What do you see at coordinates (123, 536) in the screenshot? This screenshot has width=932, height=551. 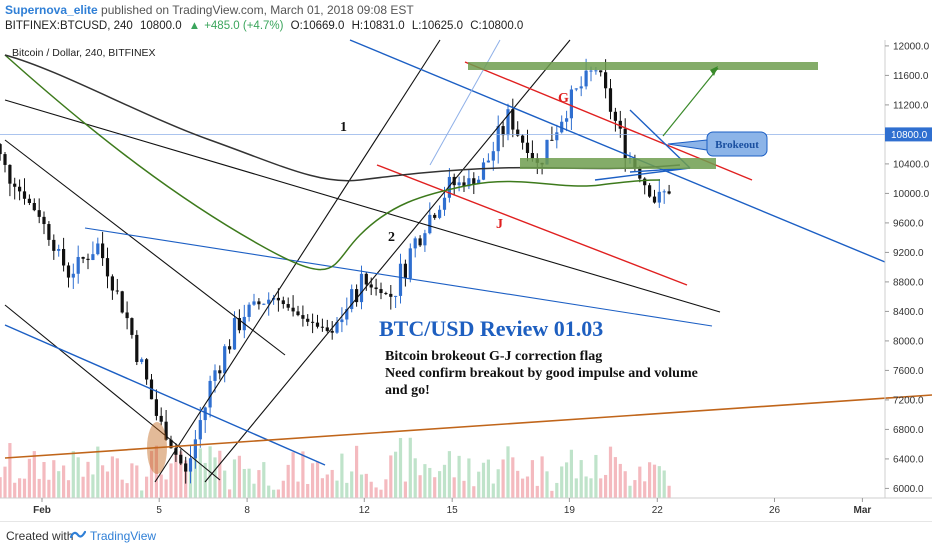 I see `tradingview-brand: TradingView` at bounding box center [123, 536].